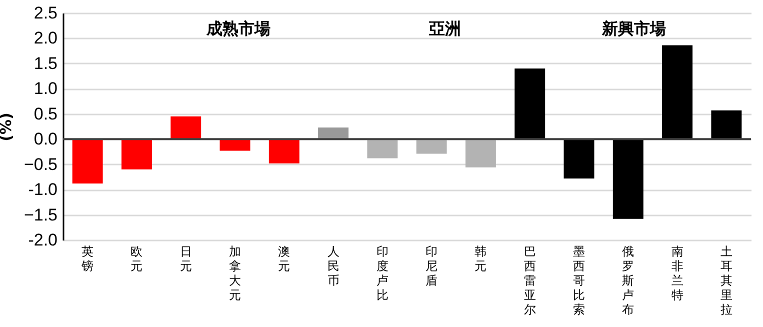  Describe the element at coordinates (186, 258) in the screenshot. I see `x-tick-label: 日元` at that location.